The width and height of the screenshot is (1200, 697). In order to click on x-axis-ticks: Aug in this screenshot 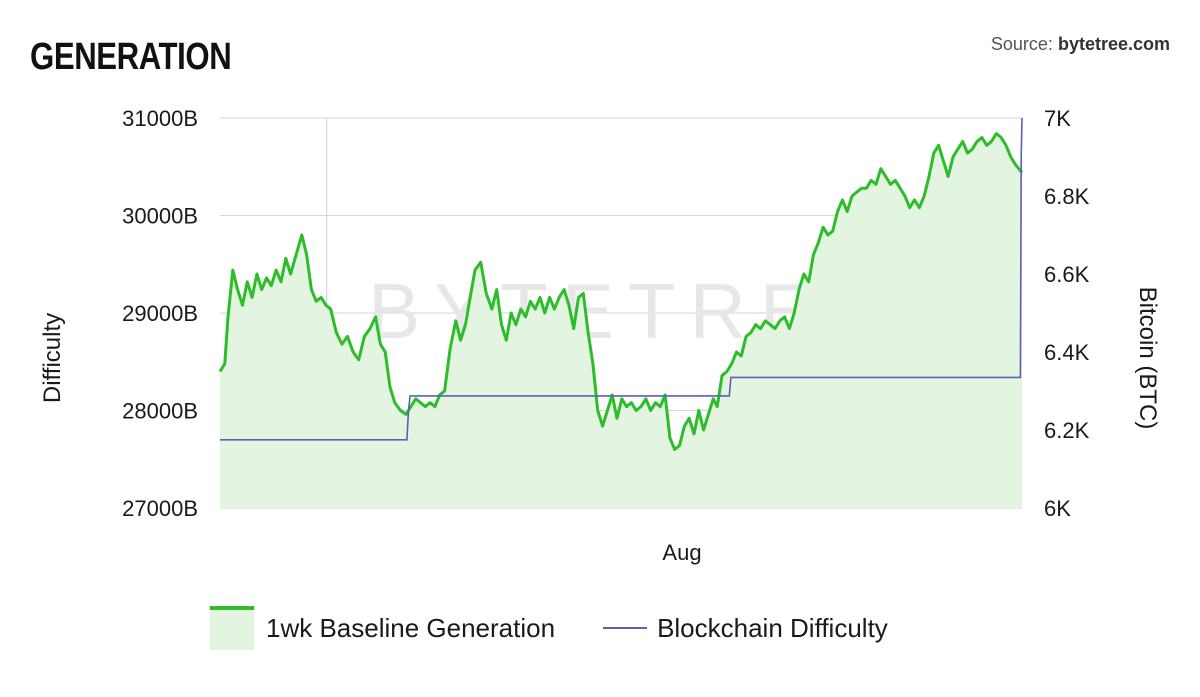, I will do `click(681, 552)`.